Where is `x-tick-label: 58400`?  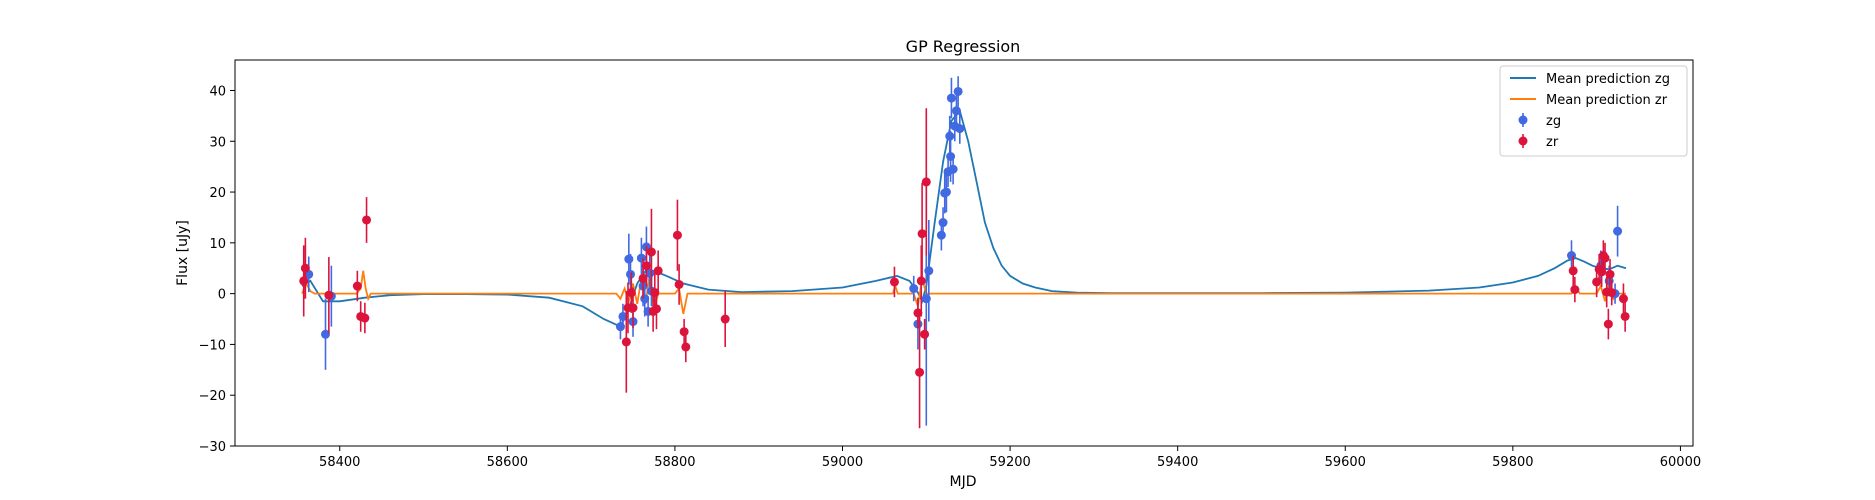 x-tick-label: 58400 is located at coordinates (339, 462).